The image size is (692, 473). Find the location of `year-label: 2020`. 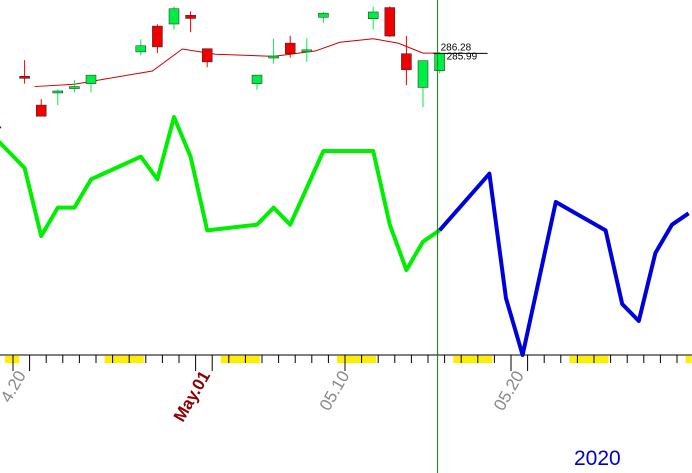

year-label: 2020 is located at coordinates (597, 458).